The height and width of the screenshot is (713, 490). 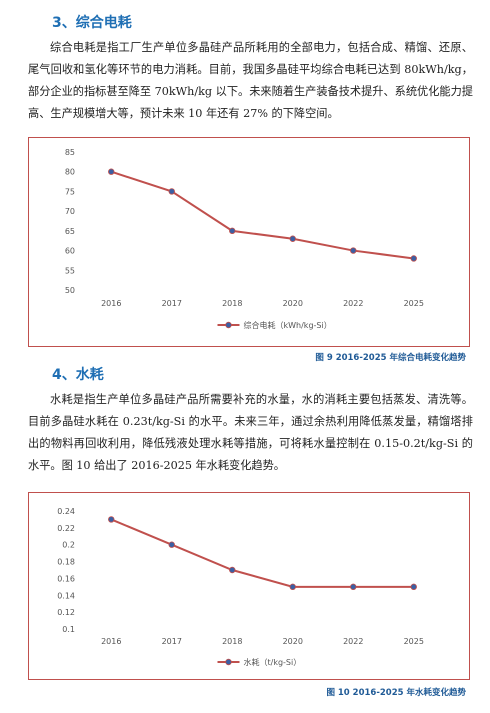 What do you see at coordinates (70, 211) in the screenshot?
I see `y-tick-label: 70` at bounding box center [70, 211].